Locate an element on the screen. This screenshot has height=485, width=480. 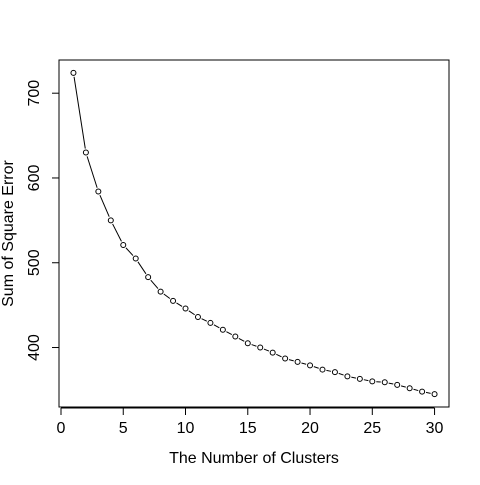
x-tick-label: 15 is located at coordinates (248, 428).